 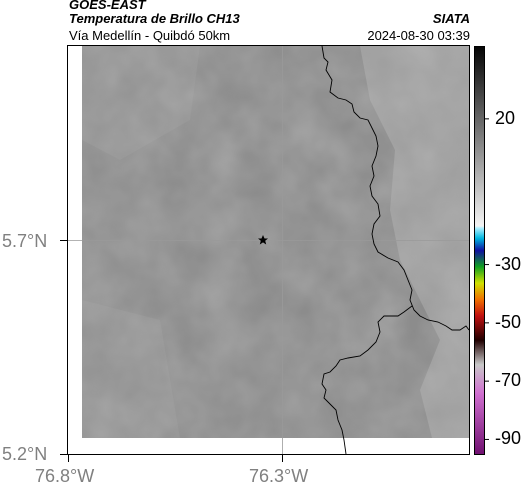 What do you see at coordinates (25, 454) in the screenshot?
I see `lat-label-5-2: 5.2°N` at bounding box center [25, 454].